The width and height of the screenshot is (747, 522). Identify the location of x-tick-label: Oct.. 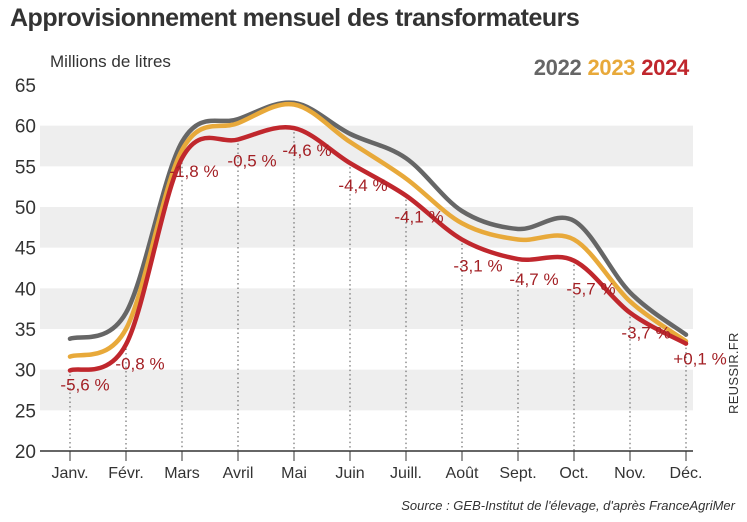
(573, 473).